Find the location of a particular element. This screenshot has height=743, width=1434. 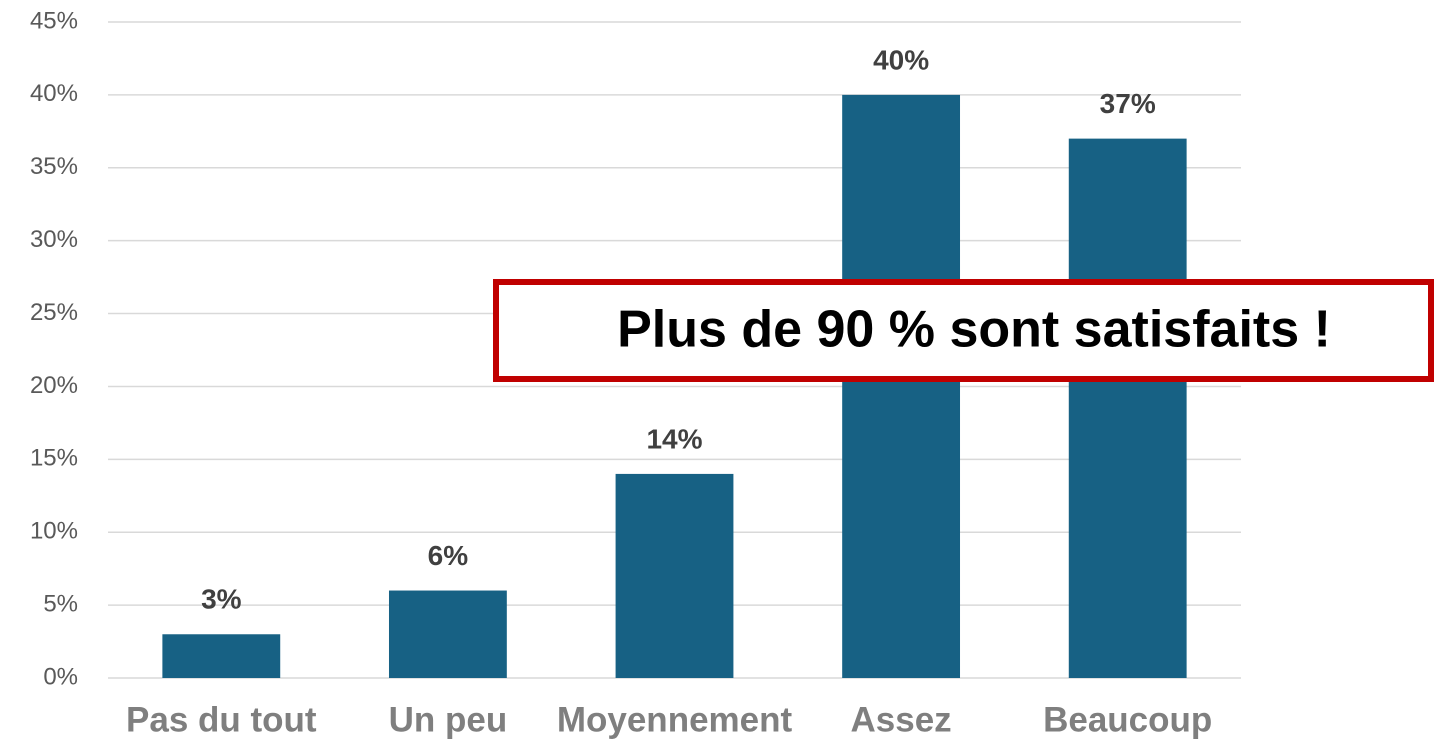

x-tick-label: Pas du tout is located at coordinates (221, 719).